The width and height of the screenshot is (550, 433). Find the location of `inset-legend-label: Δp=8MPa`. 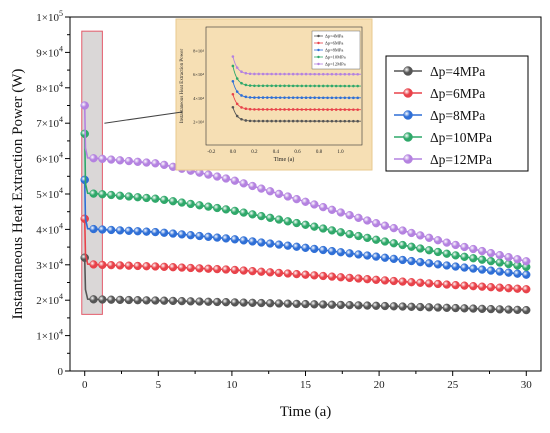

inset-legend-label: Δp=8MPa is located at coordinates (334, 50).